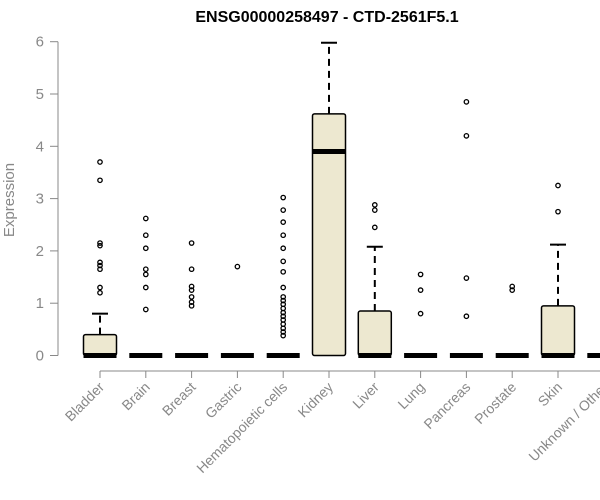  I want to click on x-tick-label: Liver, so click(365, 395).